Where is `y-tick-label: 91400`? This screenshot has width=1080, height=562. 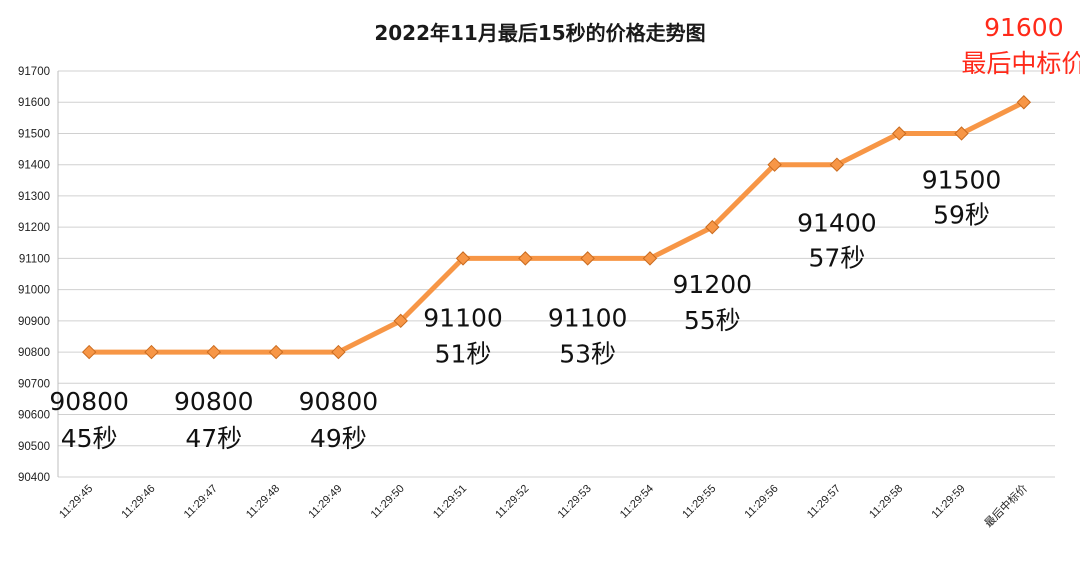 y-tick-label: 91400 is located at coordinates (34, 166).